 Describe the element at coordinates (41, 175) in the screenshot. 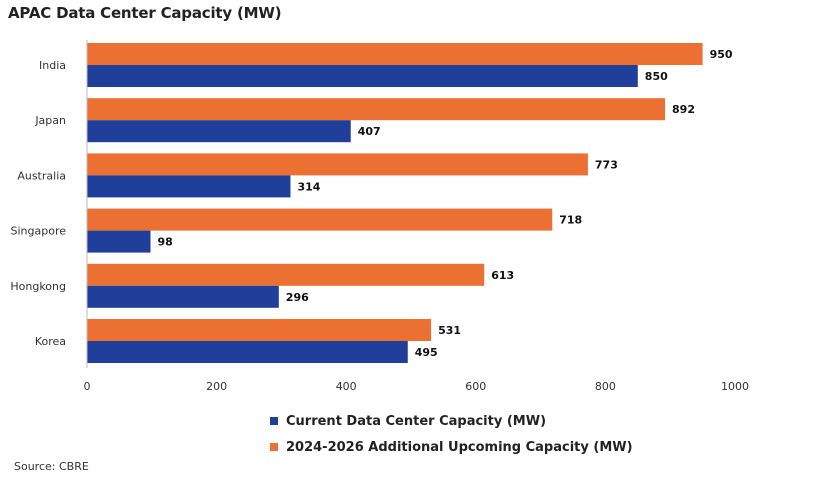

I see `category-label-australia: Australia` at that location.